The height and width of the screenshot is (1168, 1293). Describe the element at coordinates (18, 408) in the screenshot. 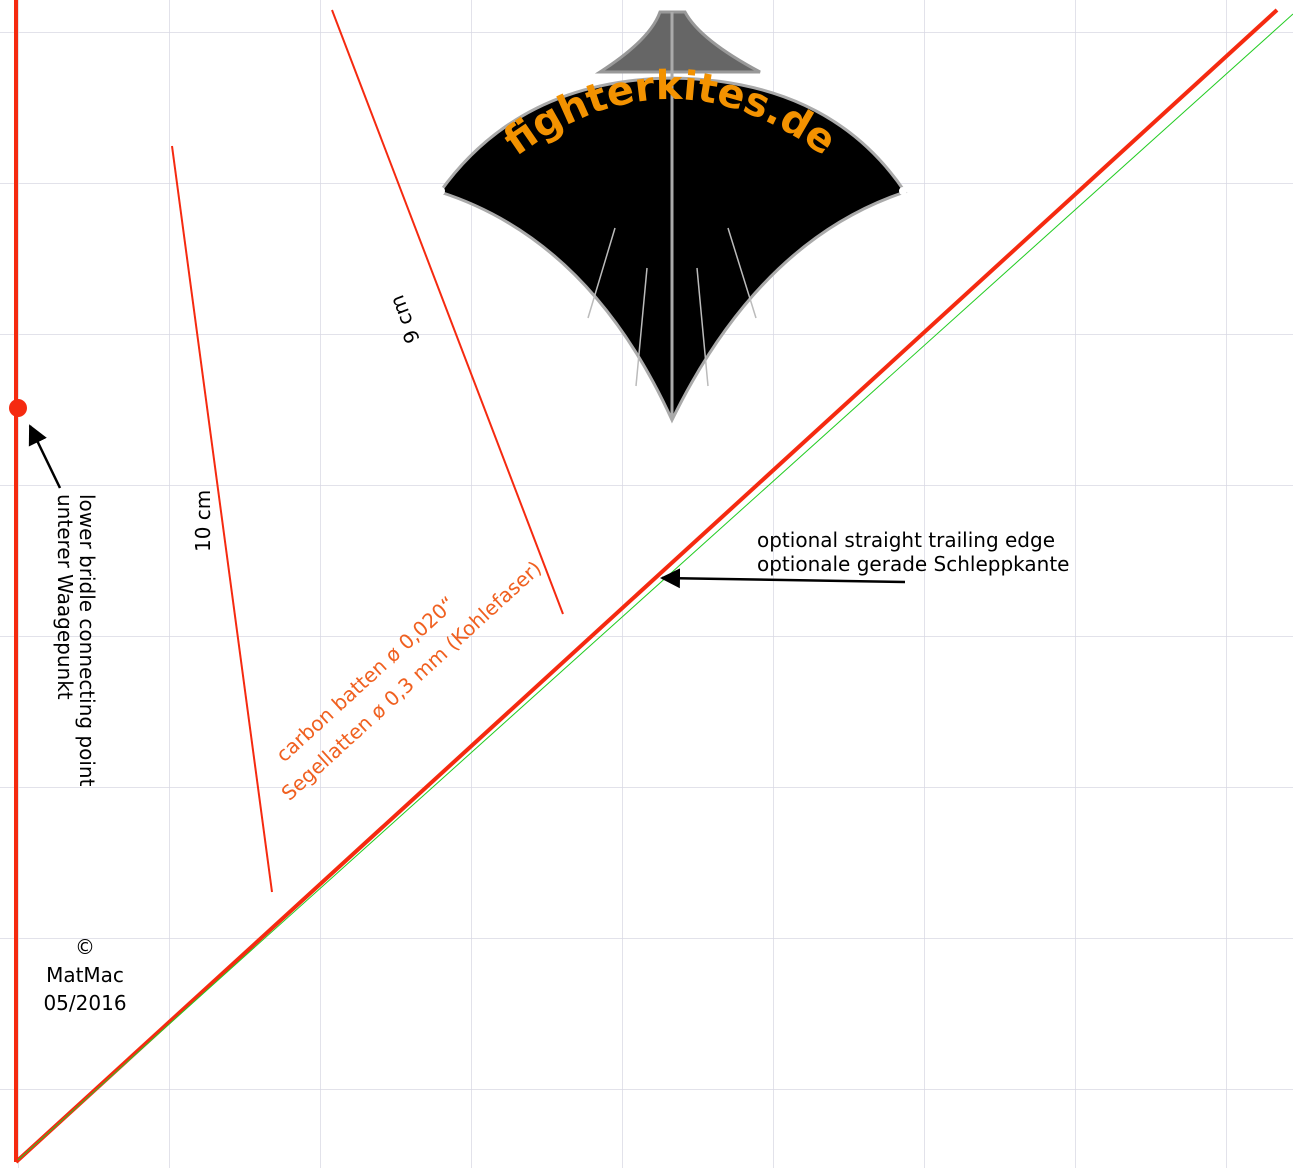

I see `bridle-point` at that location.